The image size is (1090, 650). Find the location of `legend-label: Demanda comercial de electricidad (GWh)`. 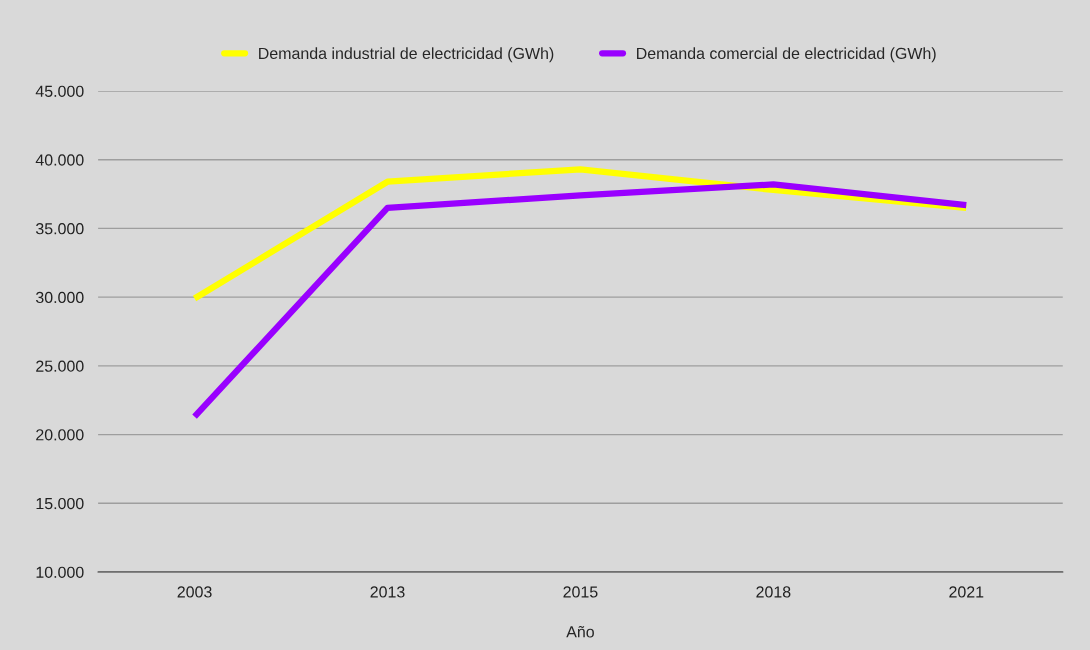

legend-label: Demanda comercial de electricidad (GWh) is located at coordinates (786, 55).